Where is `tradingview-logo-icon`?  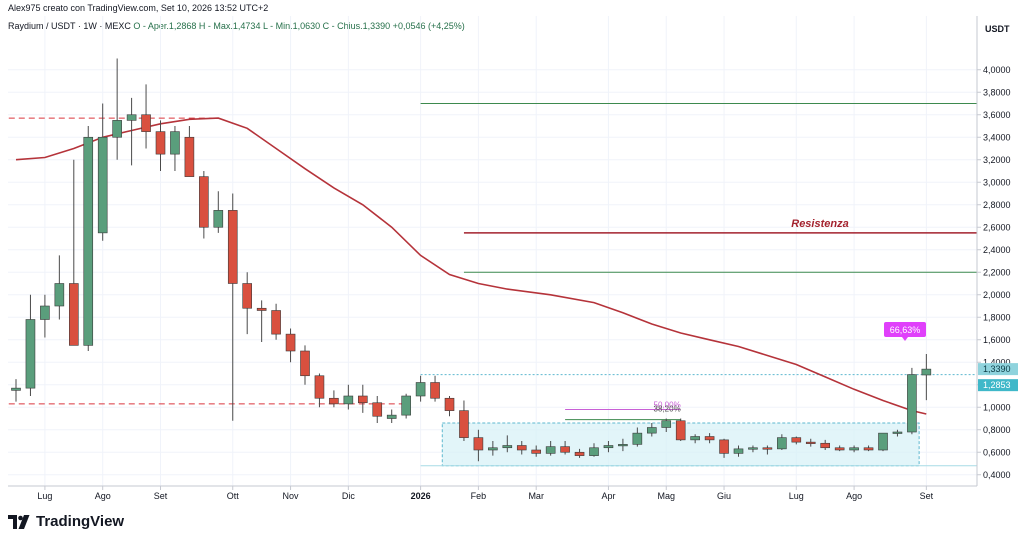 tradingview-logo-icon is located at coordinates (19, 521).